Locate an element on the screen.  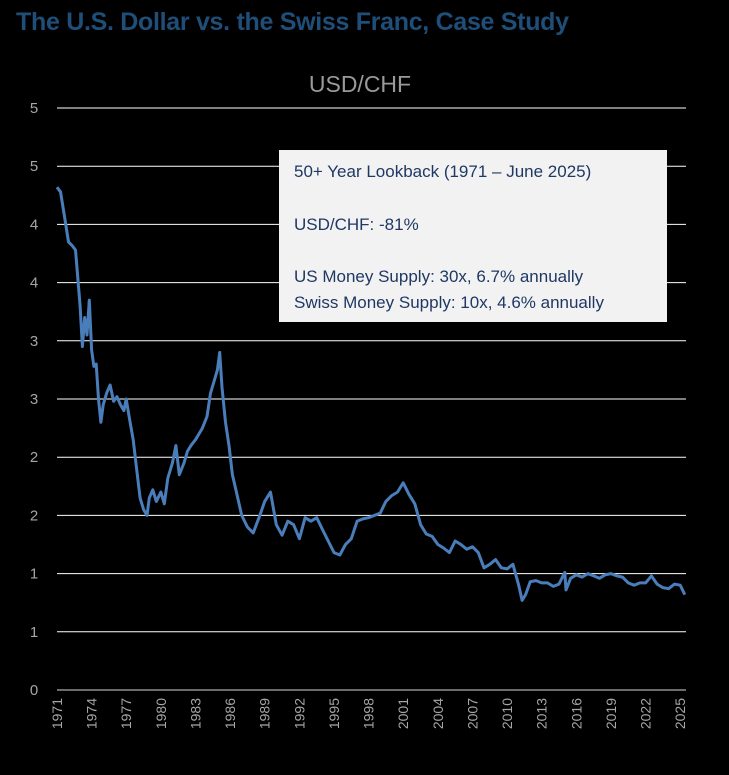
y-axis-ticks: 0 1 1 2 2 3 3 4 4 5 5 is located at coordinates (34, 399).